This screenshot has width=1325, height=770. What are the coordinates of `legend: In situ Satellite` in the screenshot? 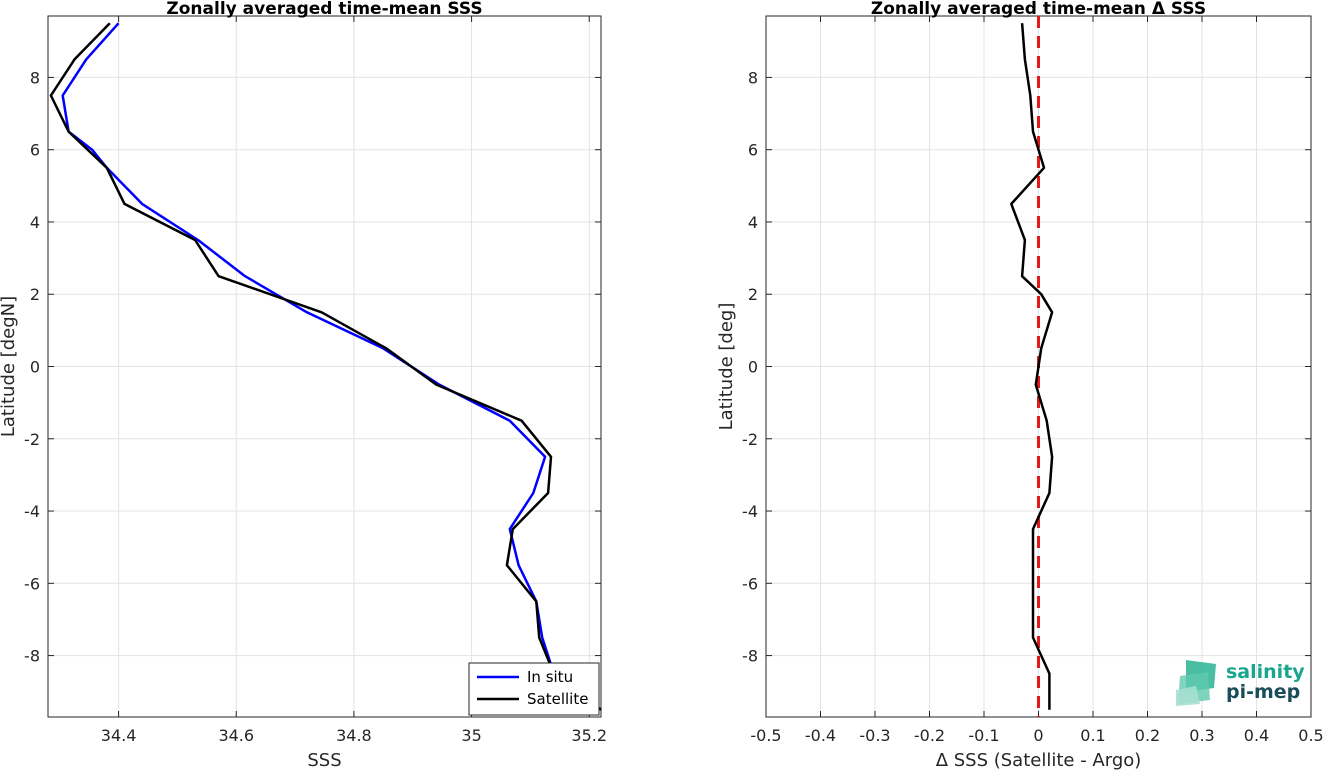 It's located at (534, 689).